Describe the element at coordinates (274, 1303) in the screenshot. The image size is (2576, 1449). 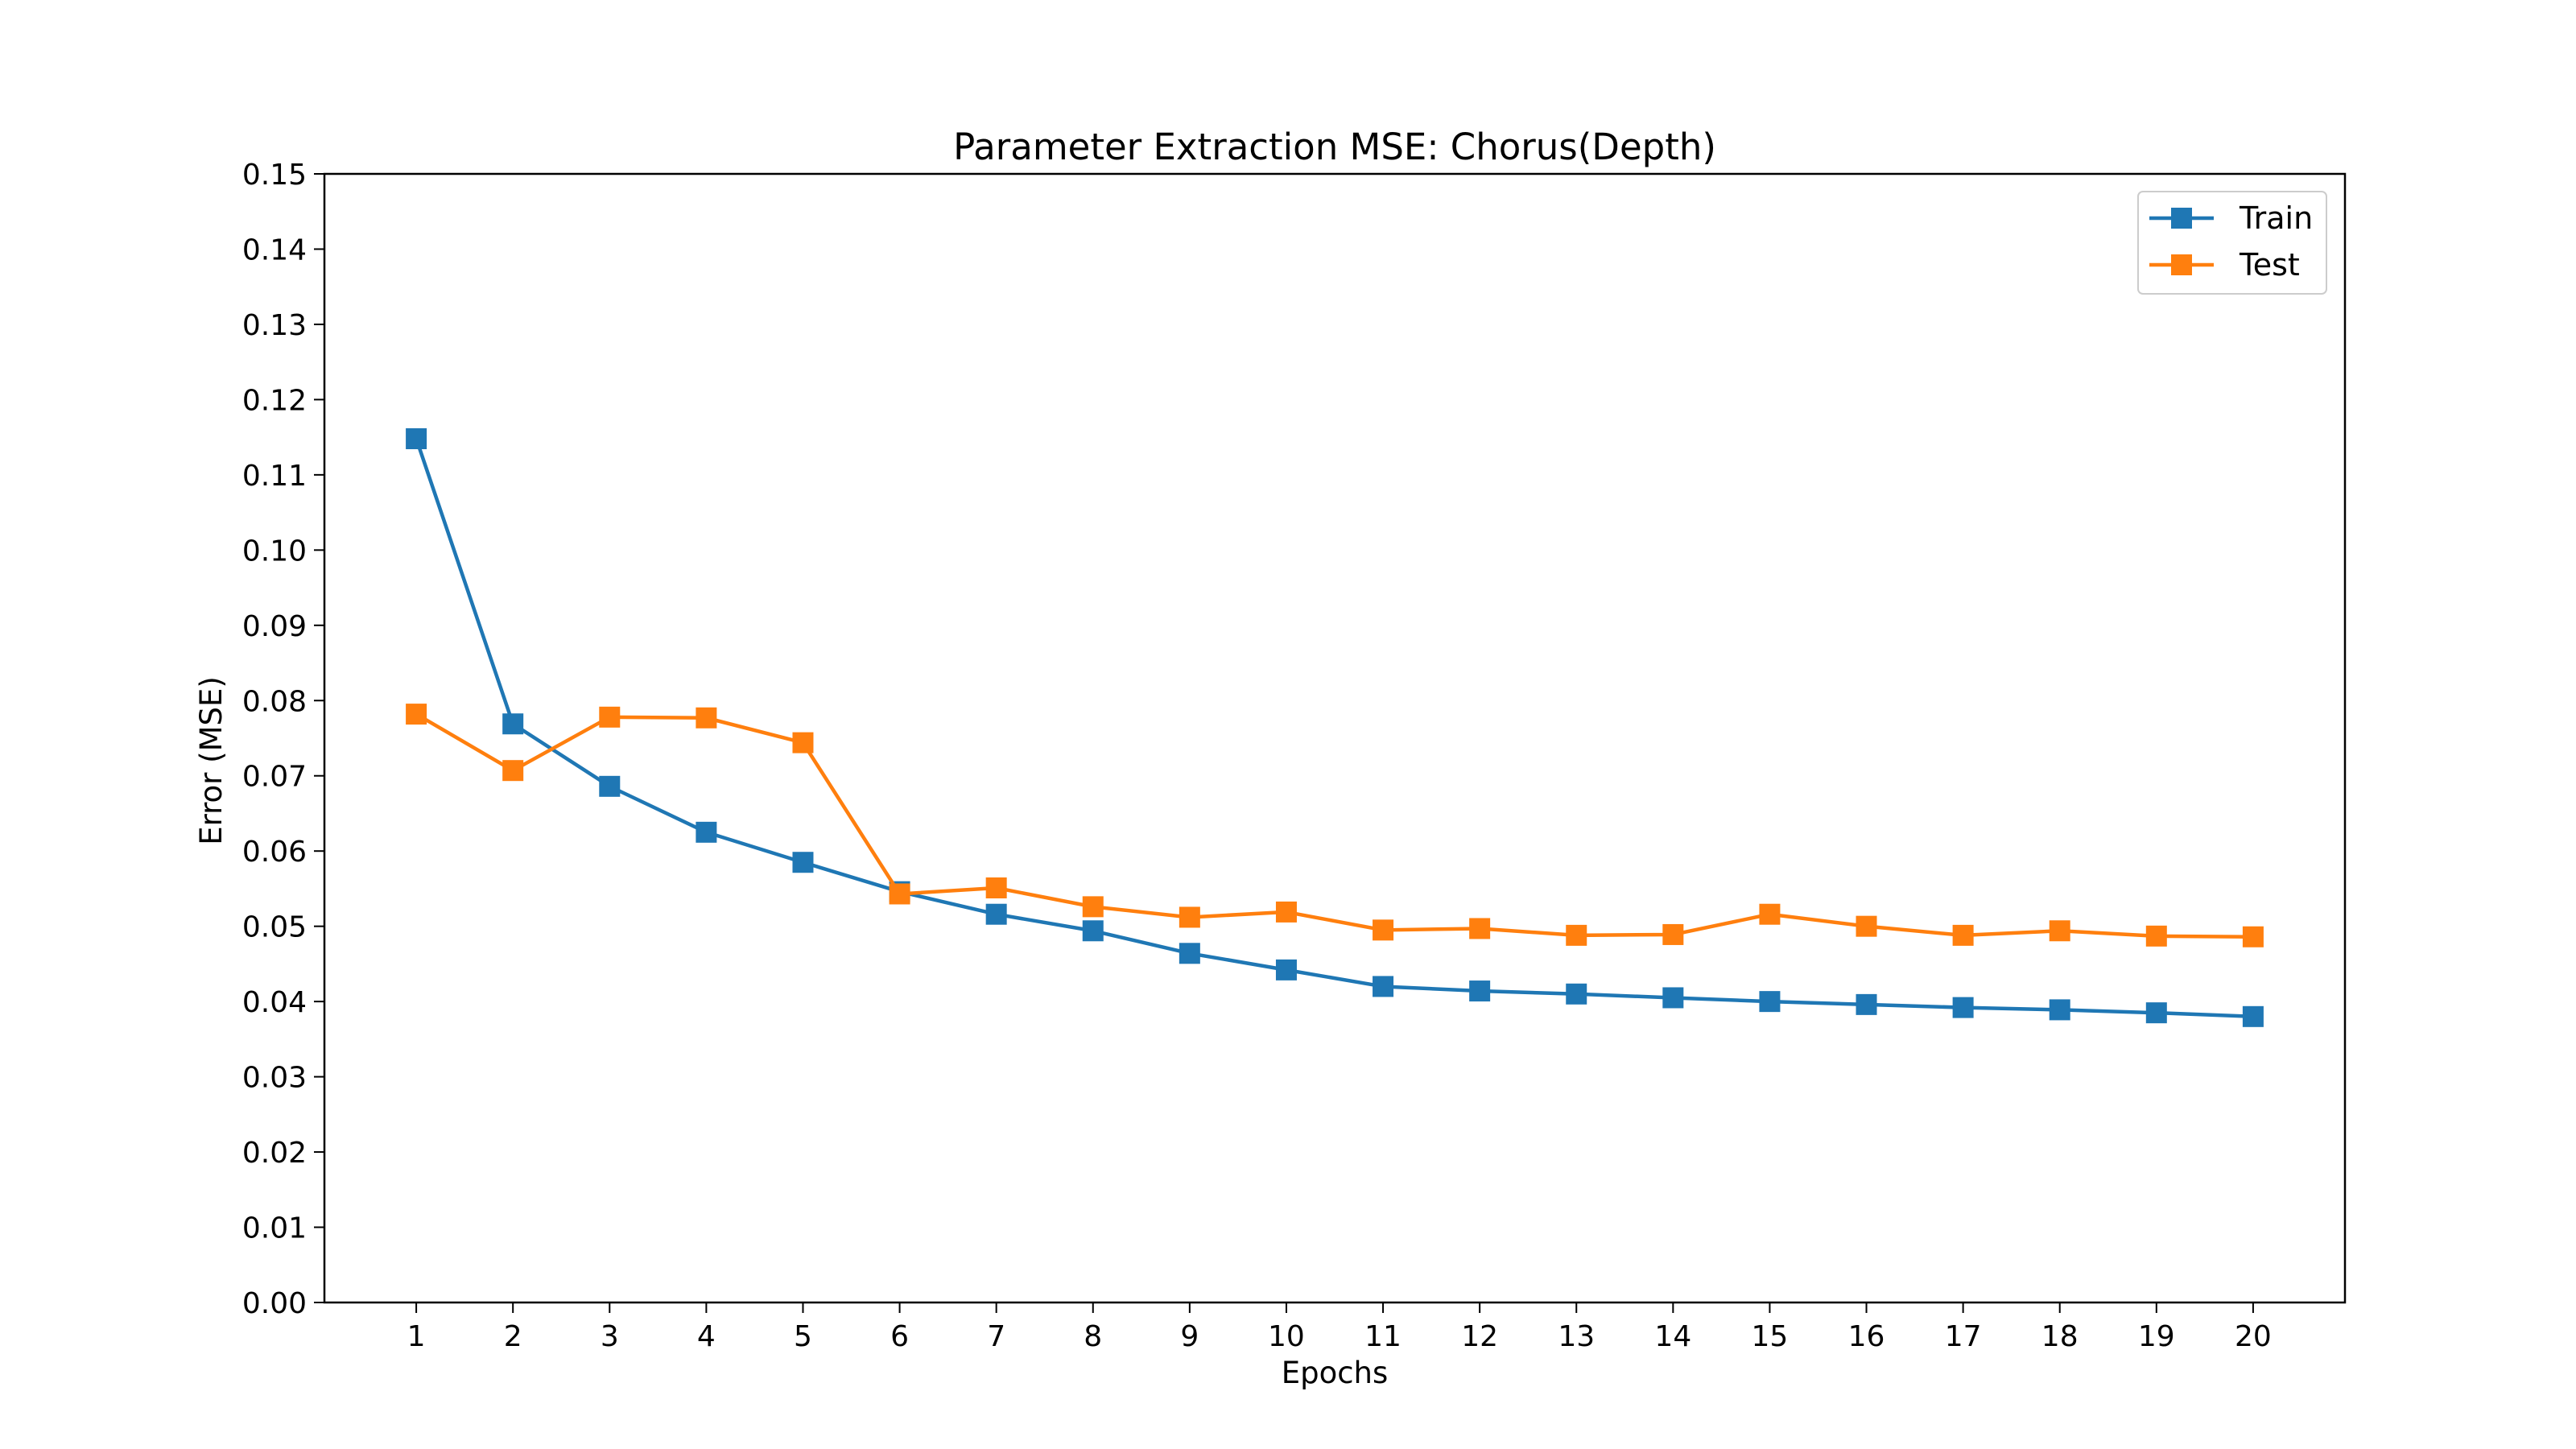
I see `y-tick-label: 0.00` at that location.